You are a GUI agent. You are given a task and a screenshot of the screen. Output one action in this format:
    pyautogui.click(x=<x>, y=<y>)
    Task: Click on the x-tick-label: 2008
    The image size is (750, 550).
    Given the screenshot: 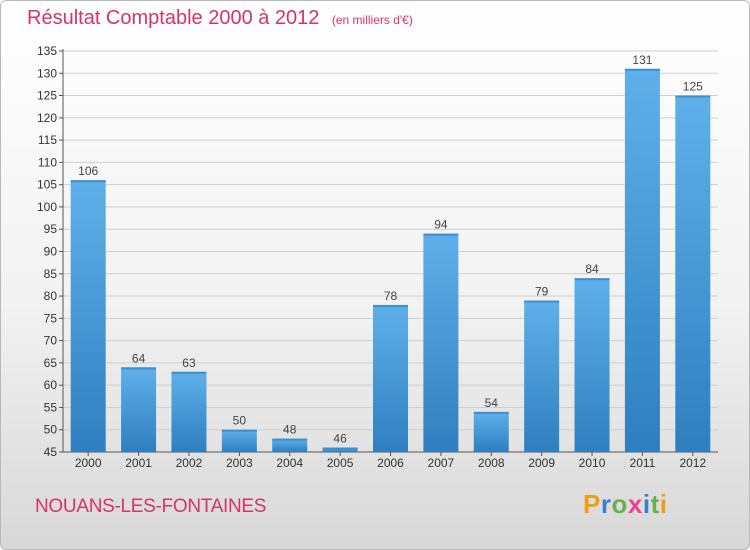 What is the action you would take?
    pyautogui.click(x=491, y=463)
    